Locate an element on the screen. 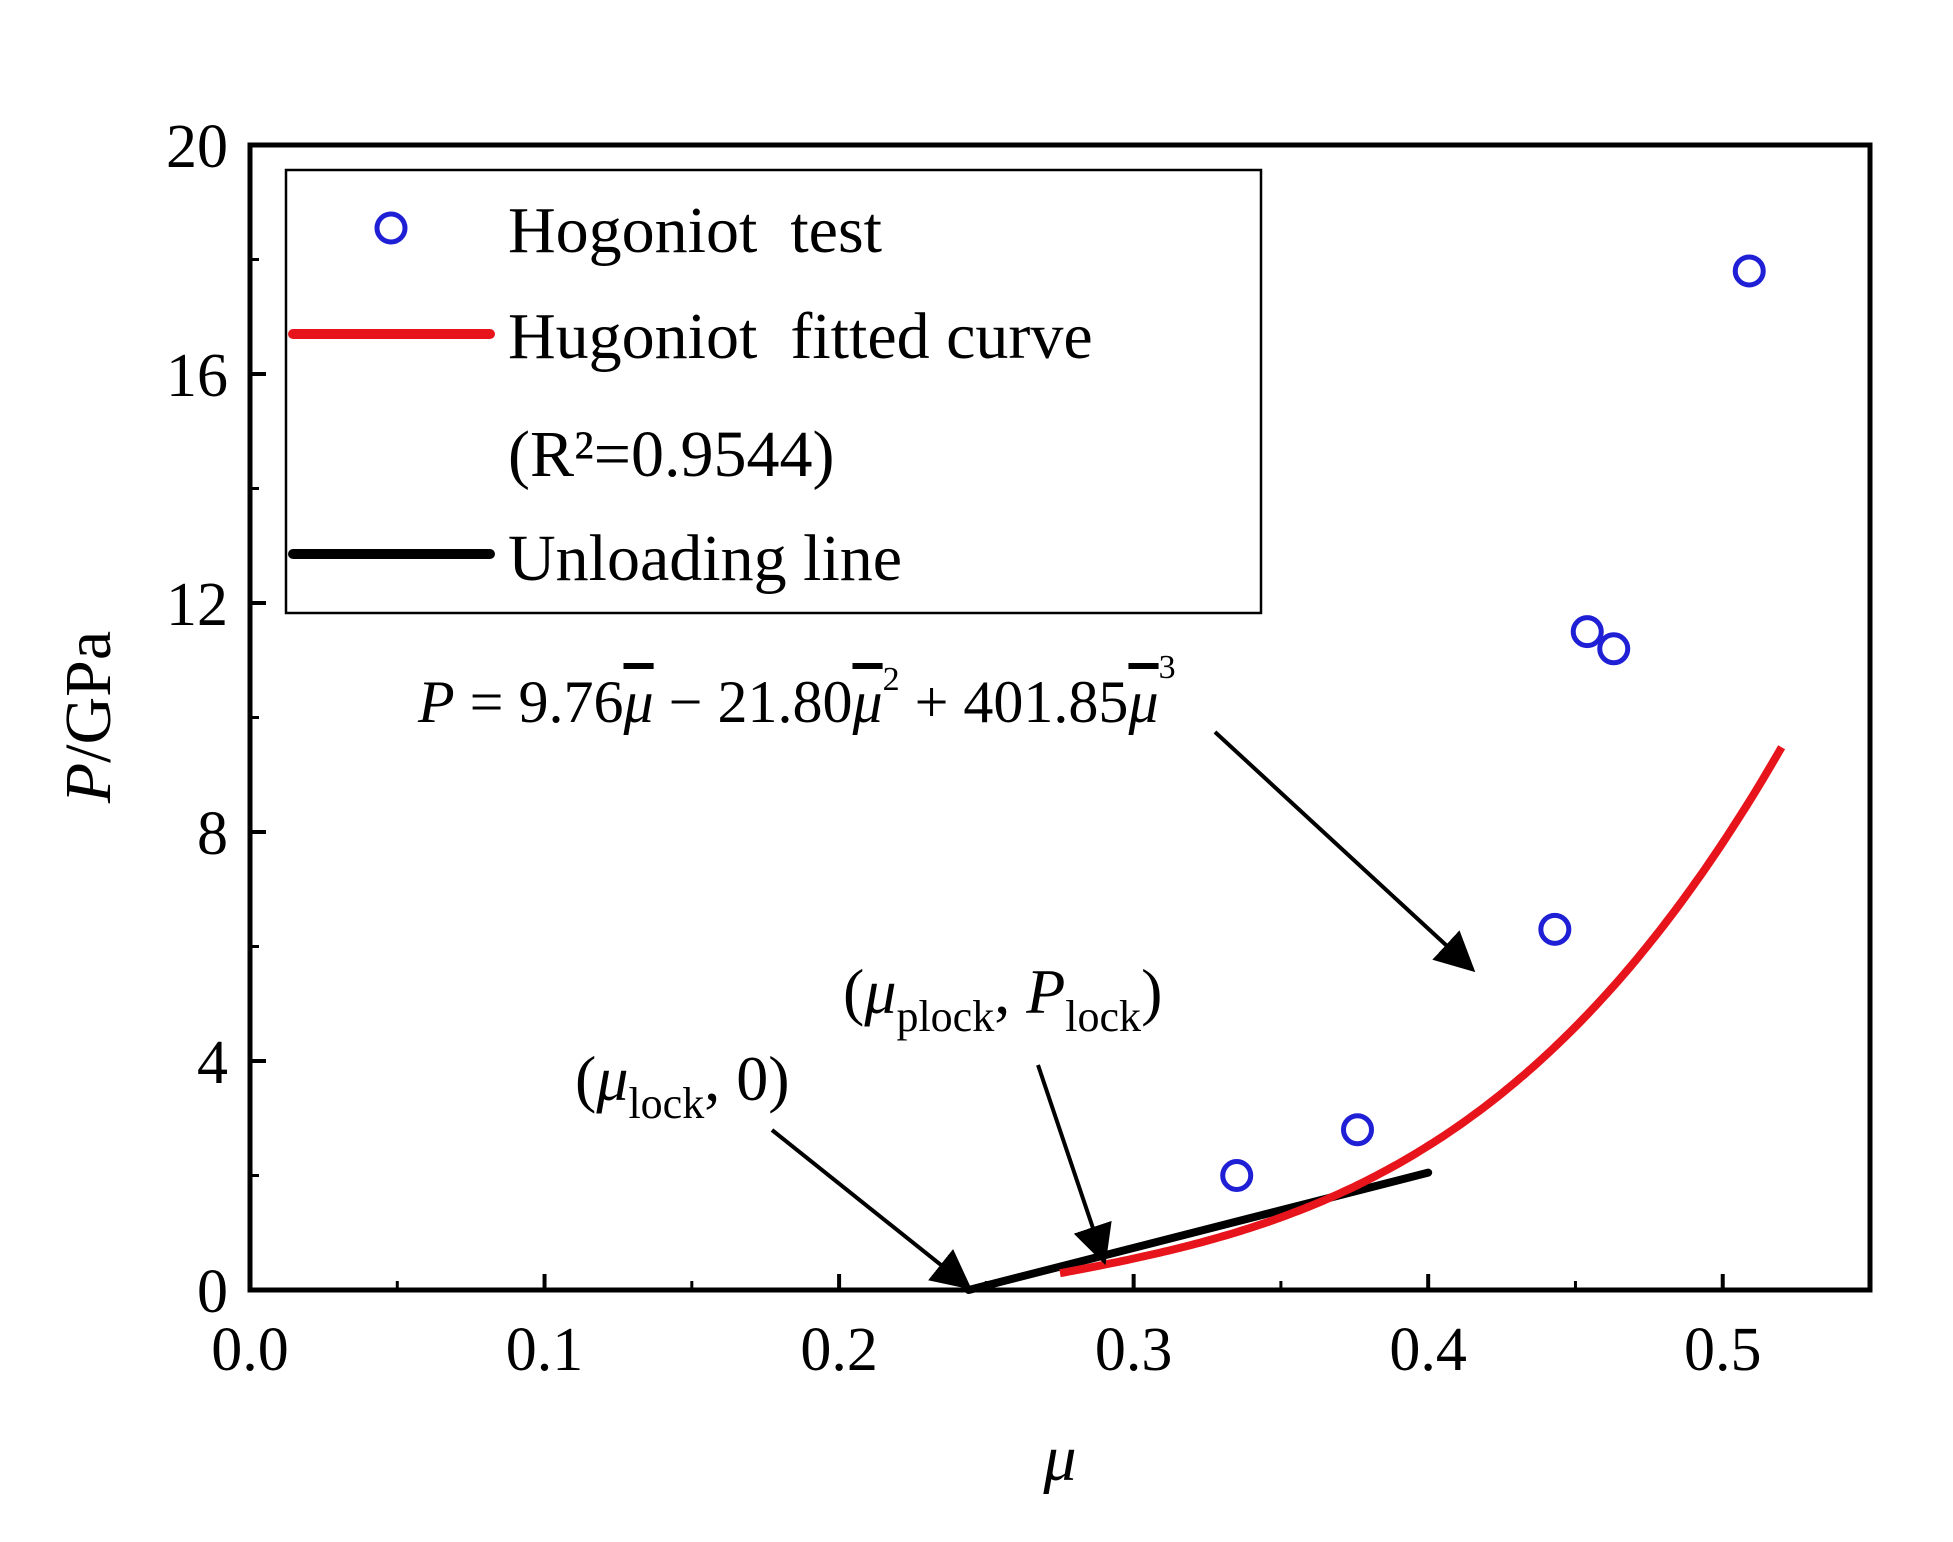 The height and width of the screenshot is (1542, 1953). lock-arrow is located at coordinates (871, 1209).